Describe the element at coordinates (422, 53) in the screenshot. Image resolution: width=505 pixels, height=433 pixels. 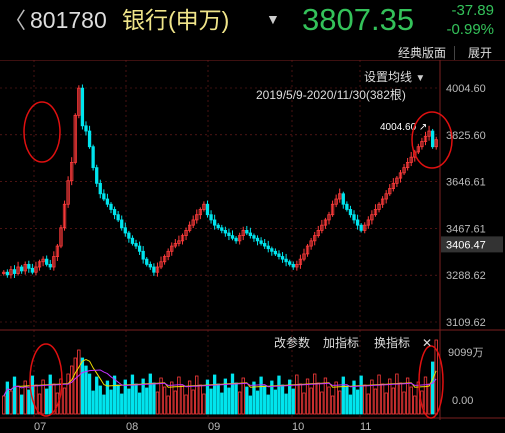
I see `classic-layout-button: 经典版面` at that location.